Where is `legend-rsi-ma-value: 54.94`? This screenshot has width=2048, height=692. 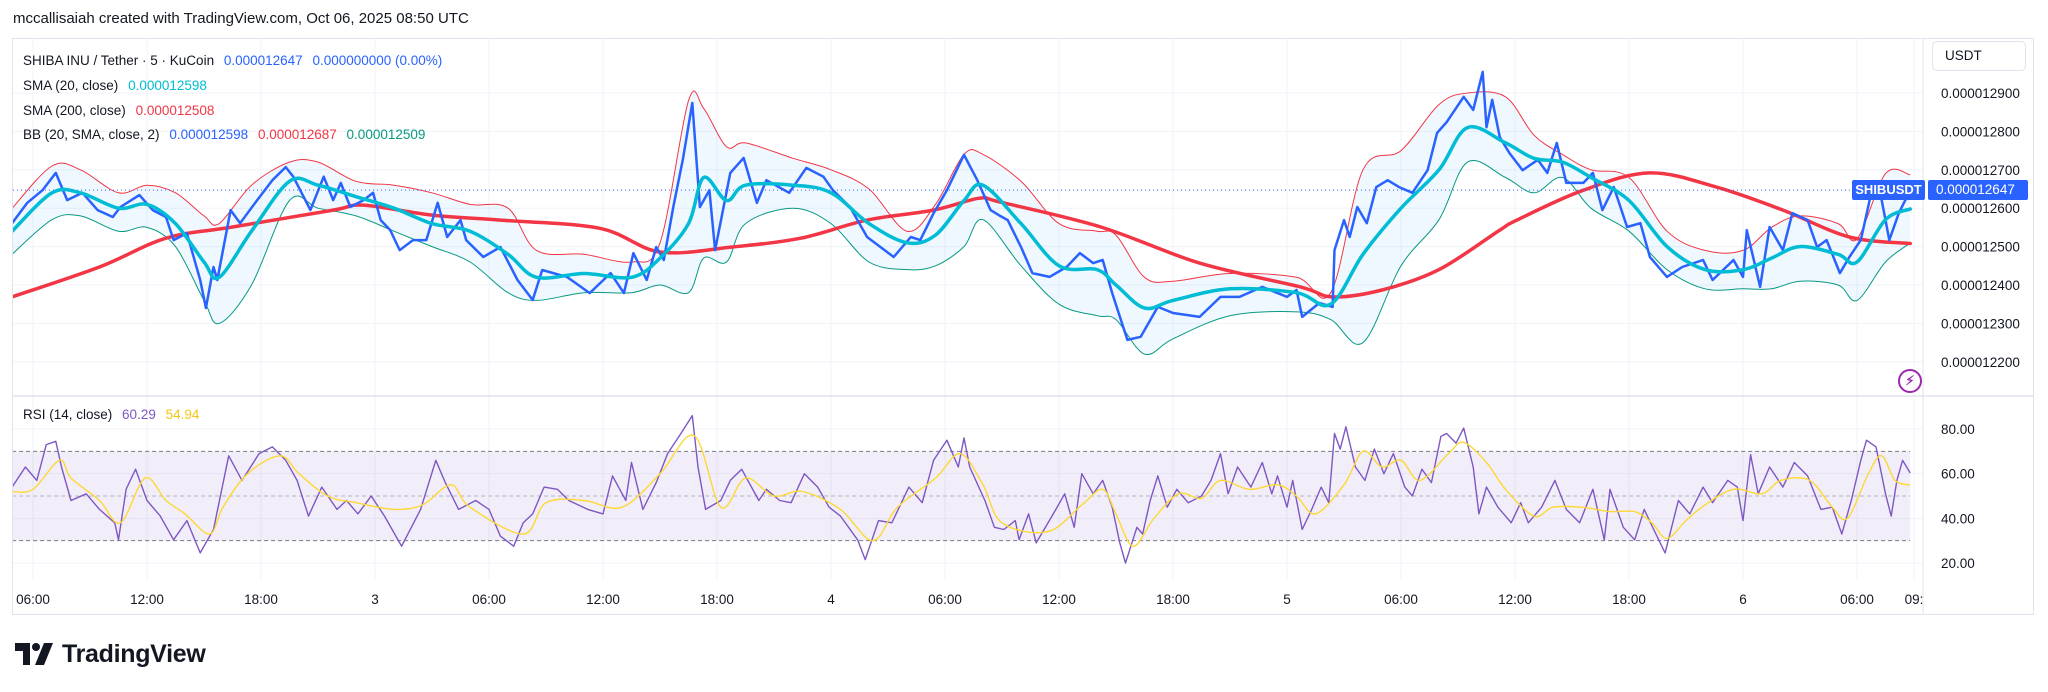
legend-rsi-ma-value: 54.94 is located at coordinates (182, 414).